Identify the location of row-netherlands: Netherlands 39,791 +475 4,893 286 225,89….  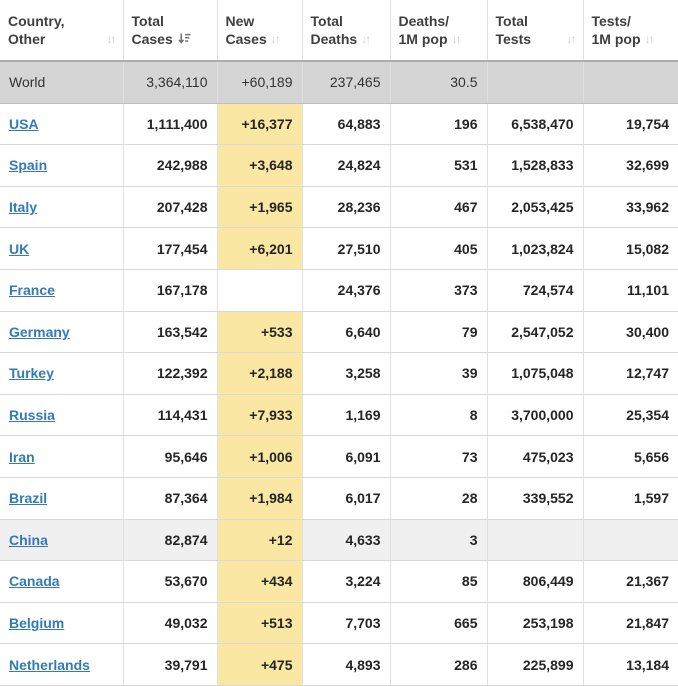
(339, 664).